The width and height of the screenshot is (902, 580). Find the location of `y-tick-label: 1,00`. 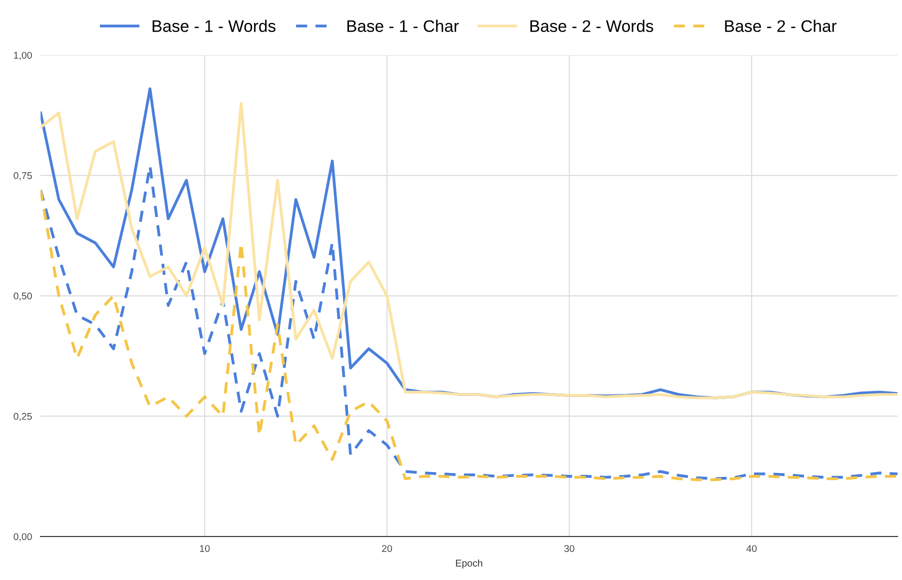

y-tick-label: 1,00 is located at coordinates (23, 56).